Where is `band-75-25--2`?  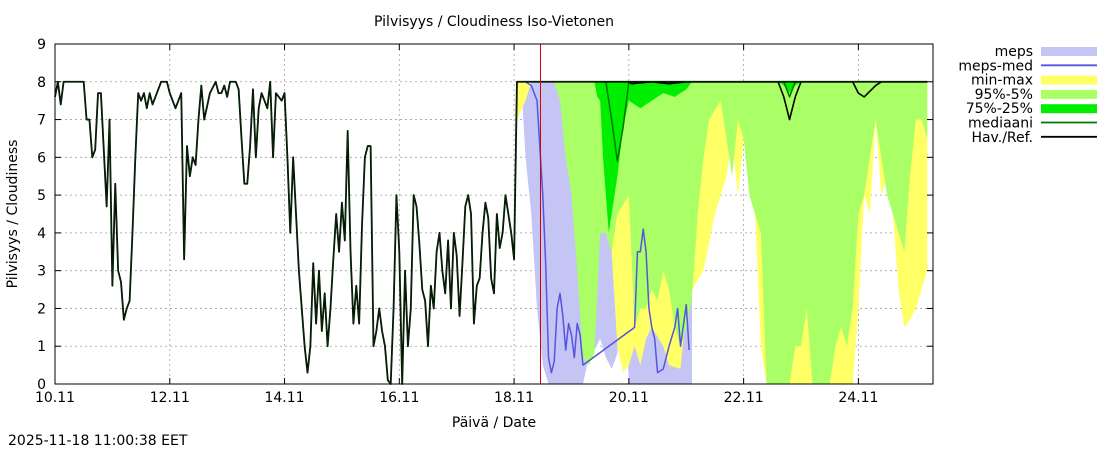 band-75-25--2 is located at coordinates (790, 87).